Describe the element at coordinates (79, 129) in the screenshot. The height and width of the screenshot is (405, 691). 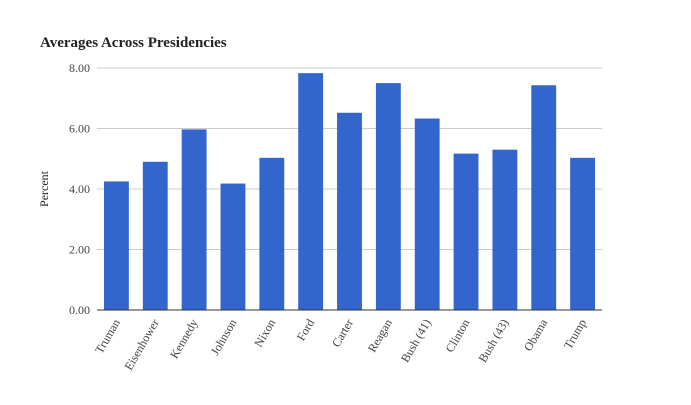
I see `y-tick-label: 6.00` at that location.